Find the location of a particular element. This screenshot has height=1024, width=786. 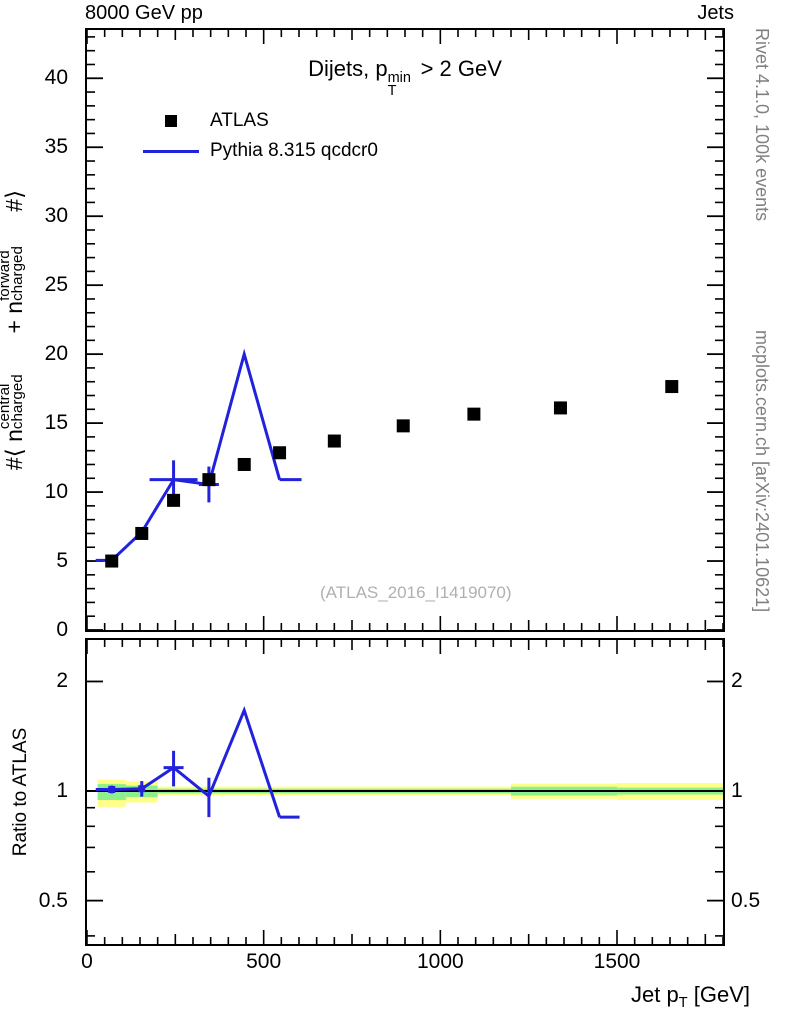

y-axis-ratio-tick-labels-left: 0.5 1 2 is located at coordinates (39, 792).